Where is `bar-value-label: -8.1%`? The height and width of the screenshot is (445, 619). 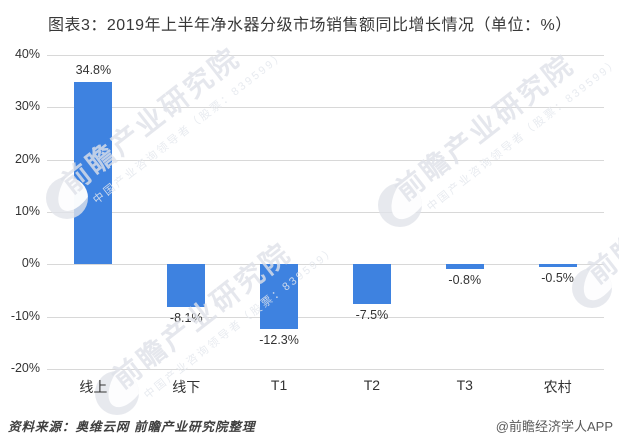 bar-value-label: -8.1% is located at coordinates (186, 317).